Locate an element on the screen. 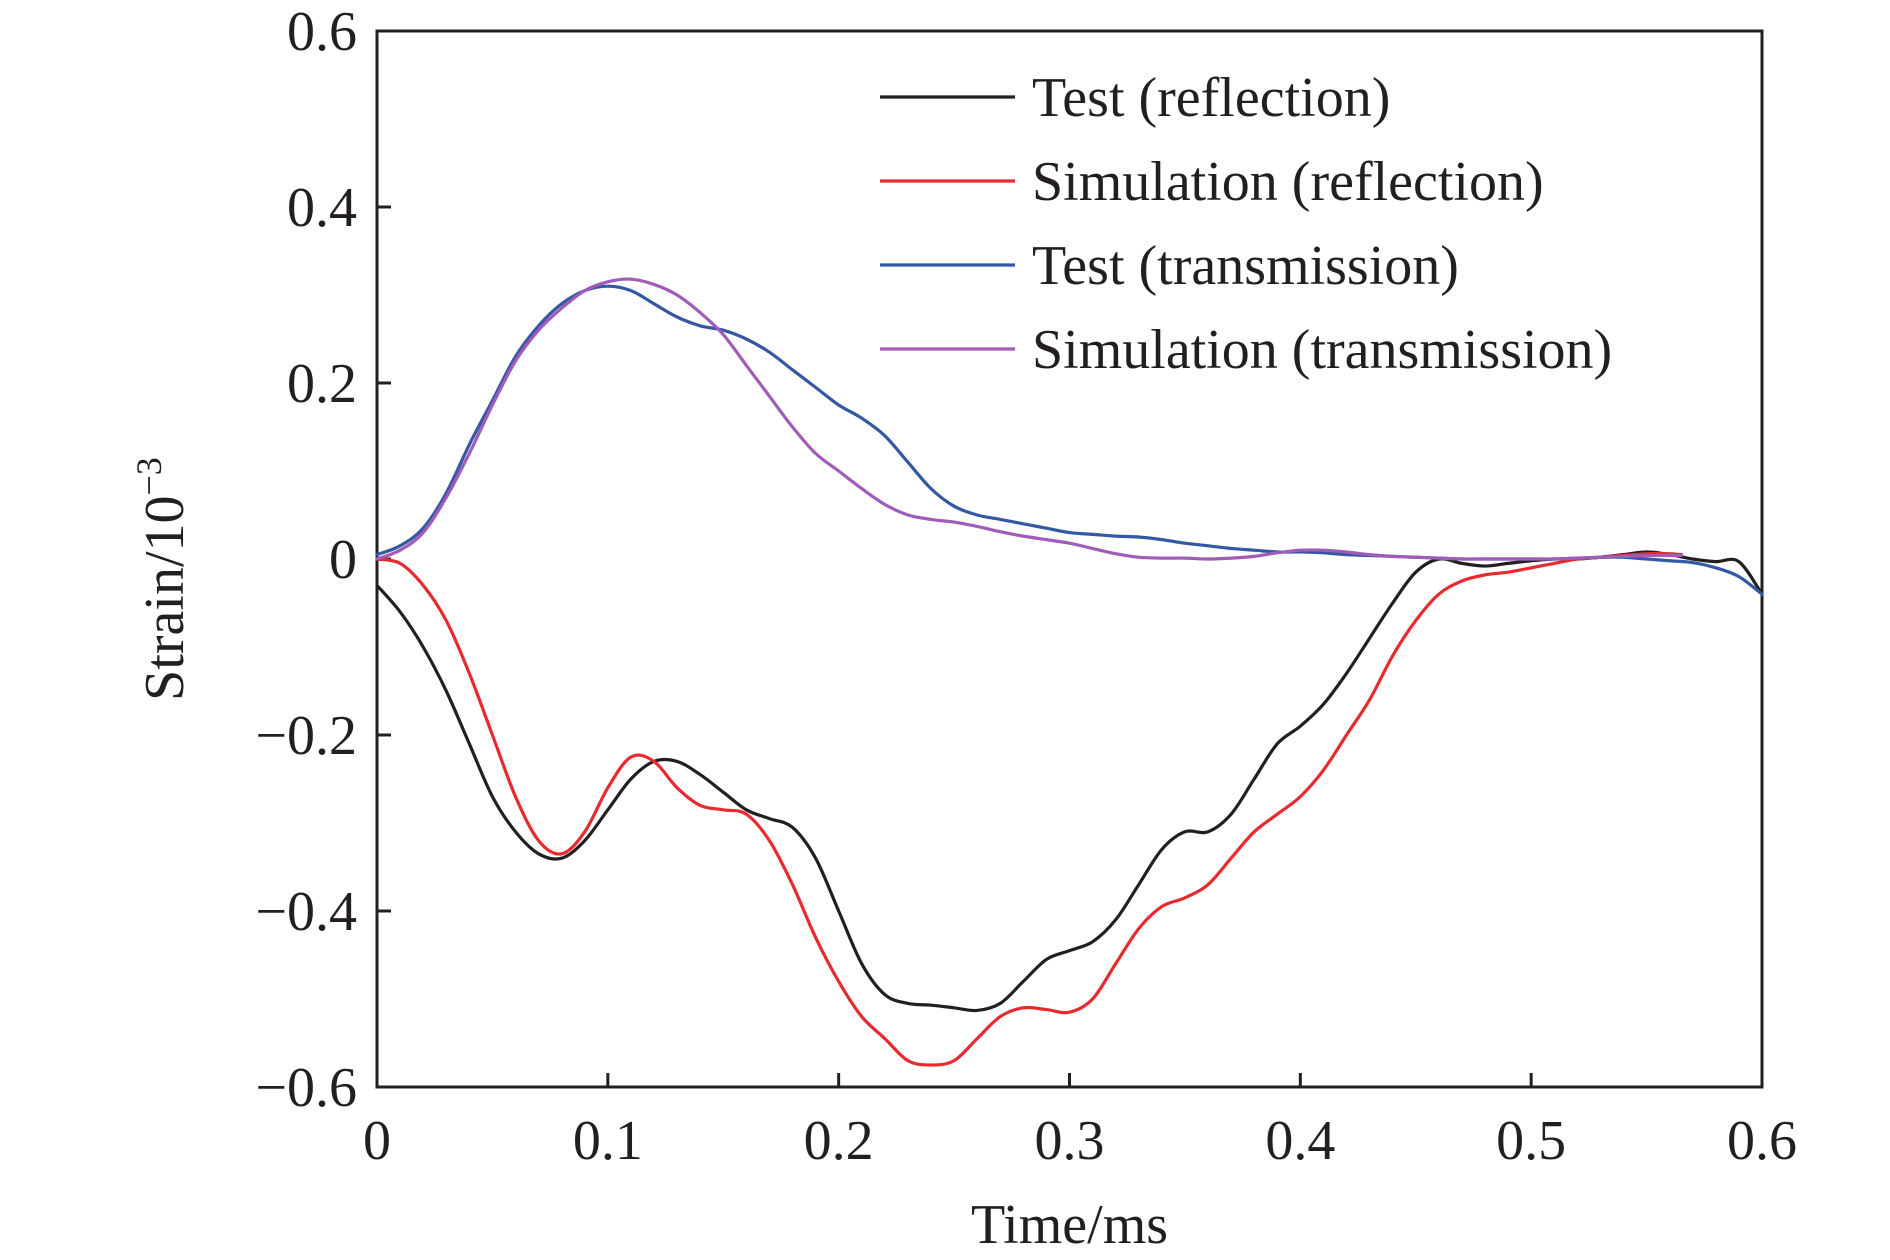 Image resolution: width=1890 pixels, height=1260 pixels. x-axis-label: Time/ms is located at coordinates (1069, 1225).